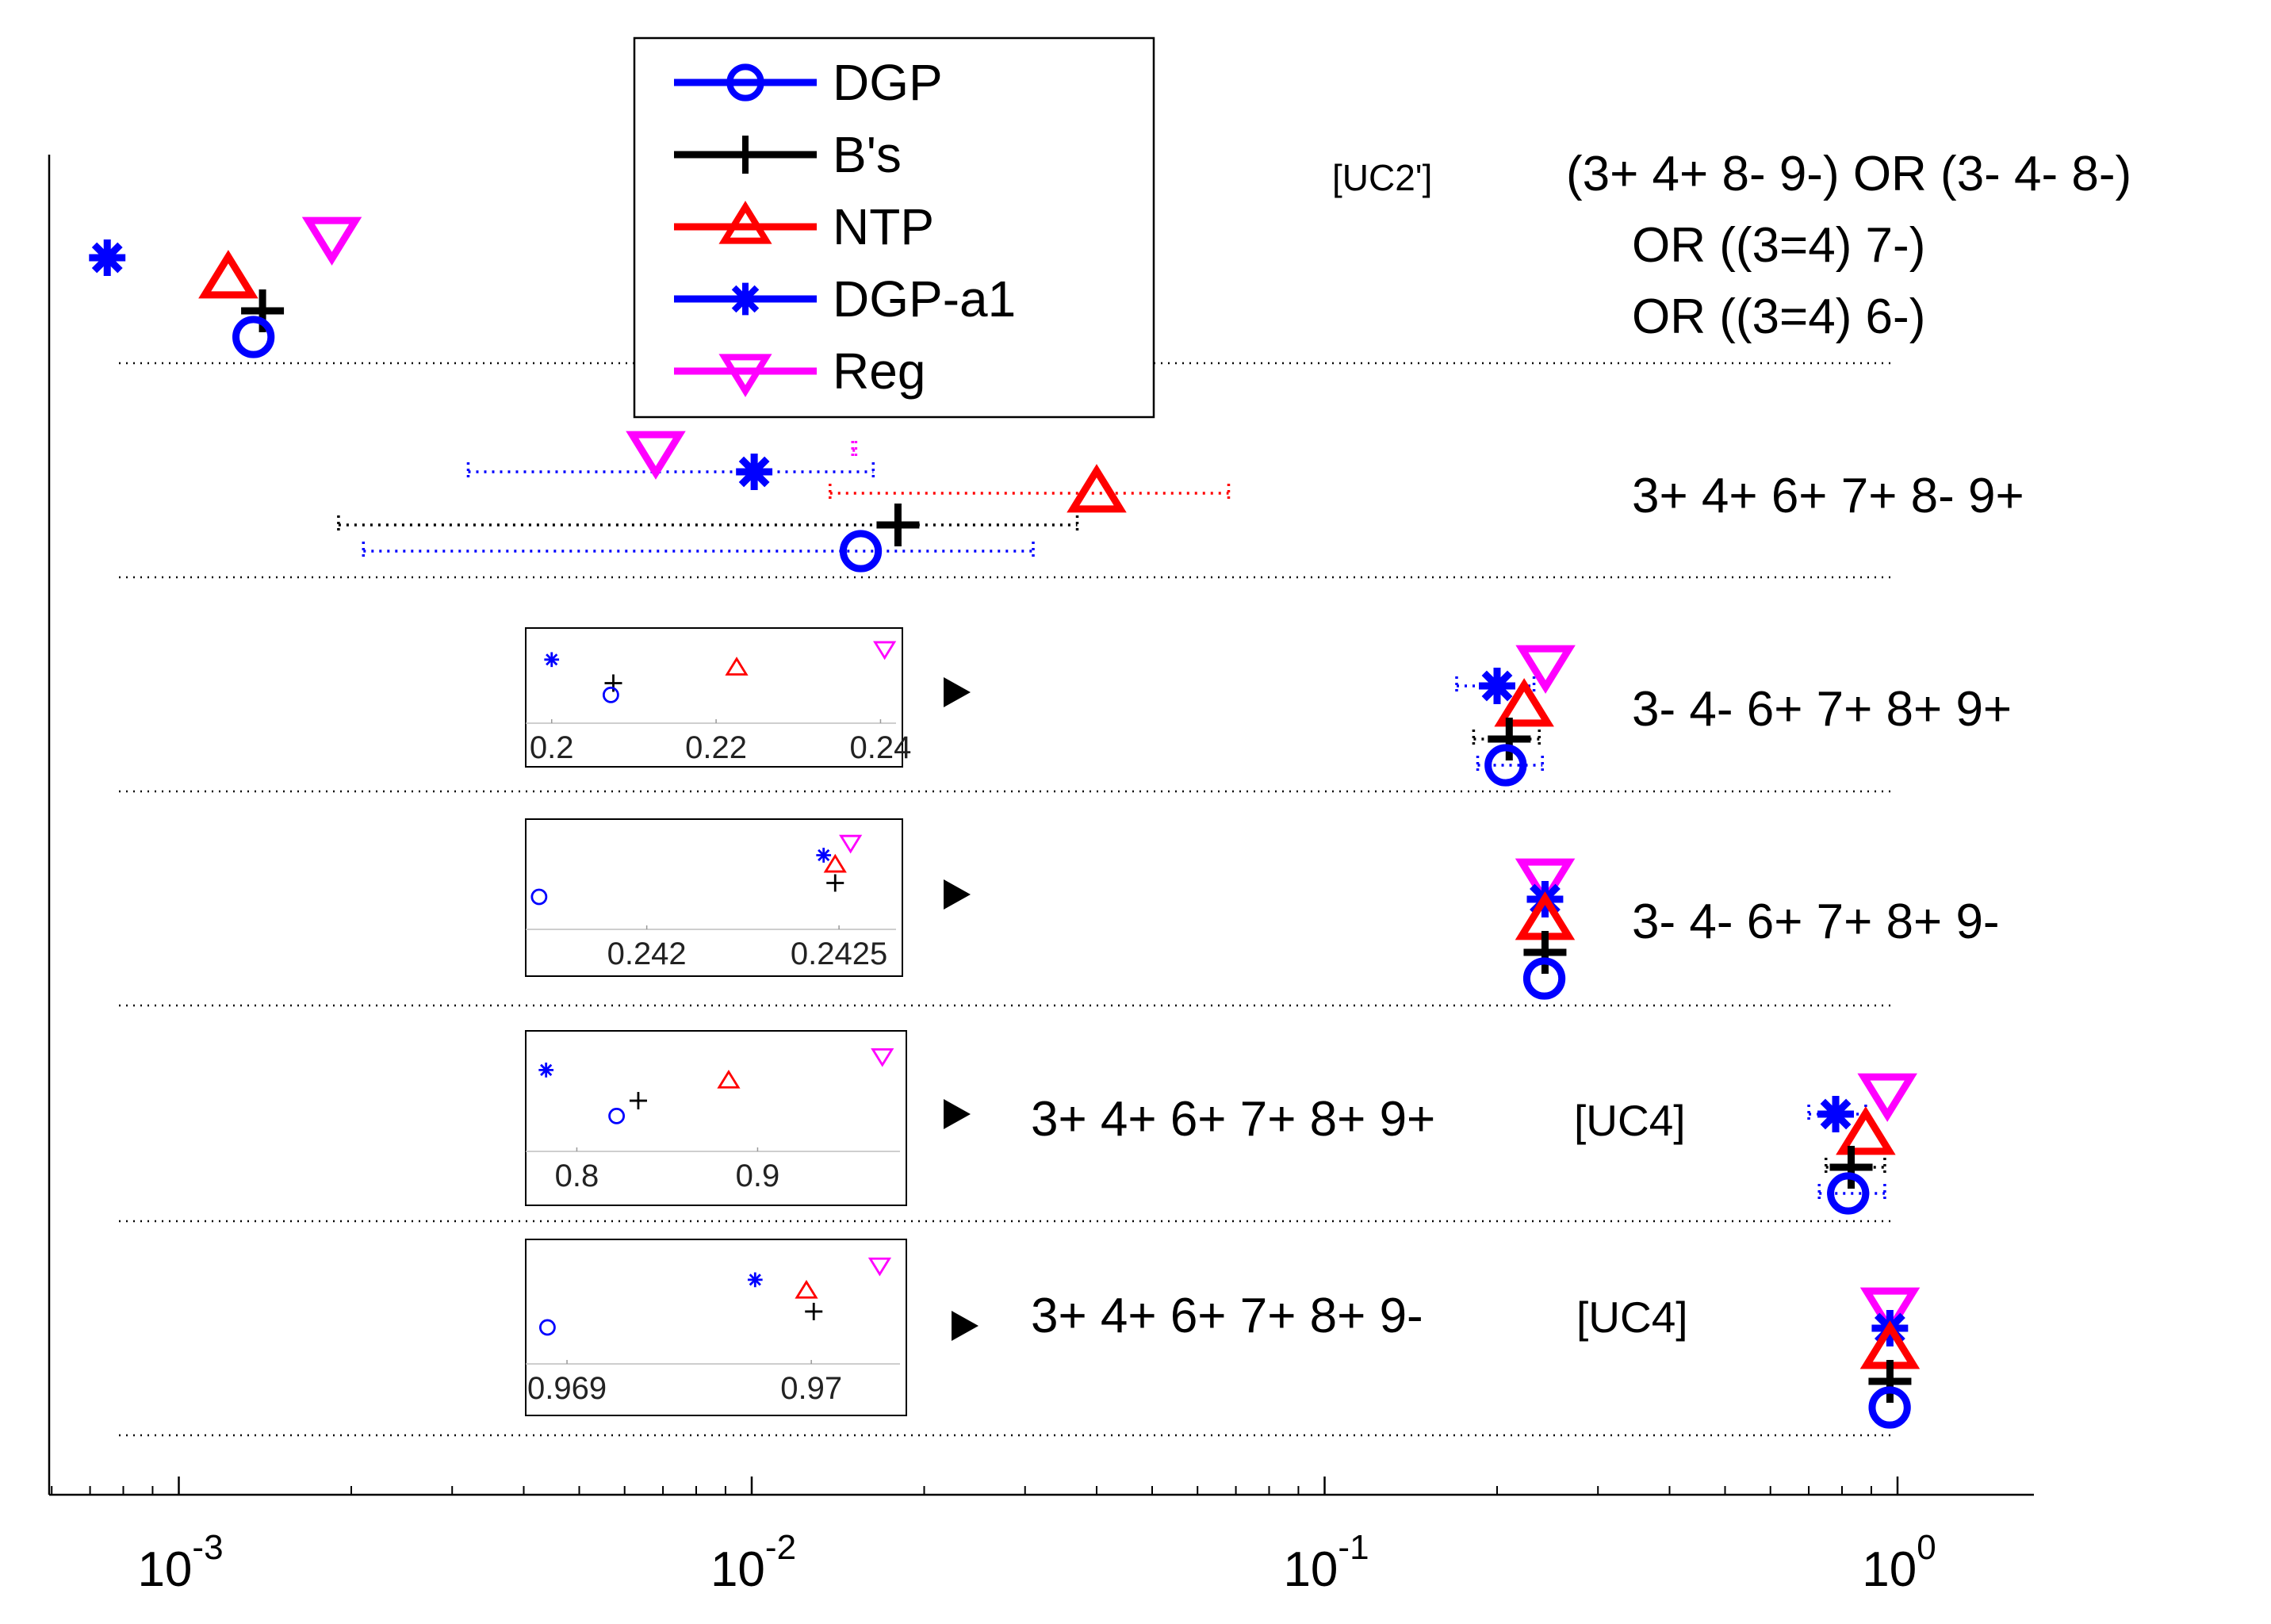 This screenshot has width=2271, height=1624. I want to click on legend: DGP B's NTP DGP-a1 Reg, so click(894, 227).